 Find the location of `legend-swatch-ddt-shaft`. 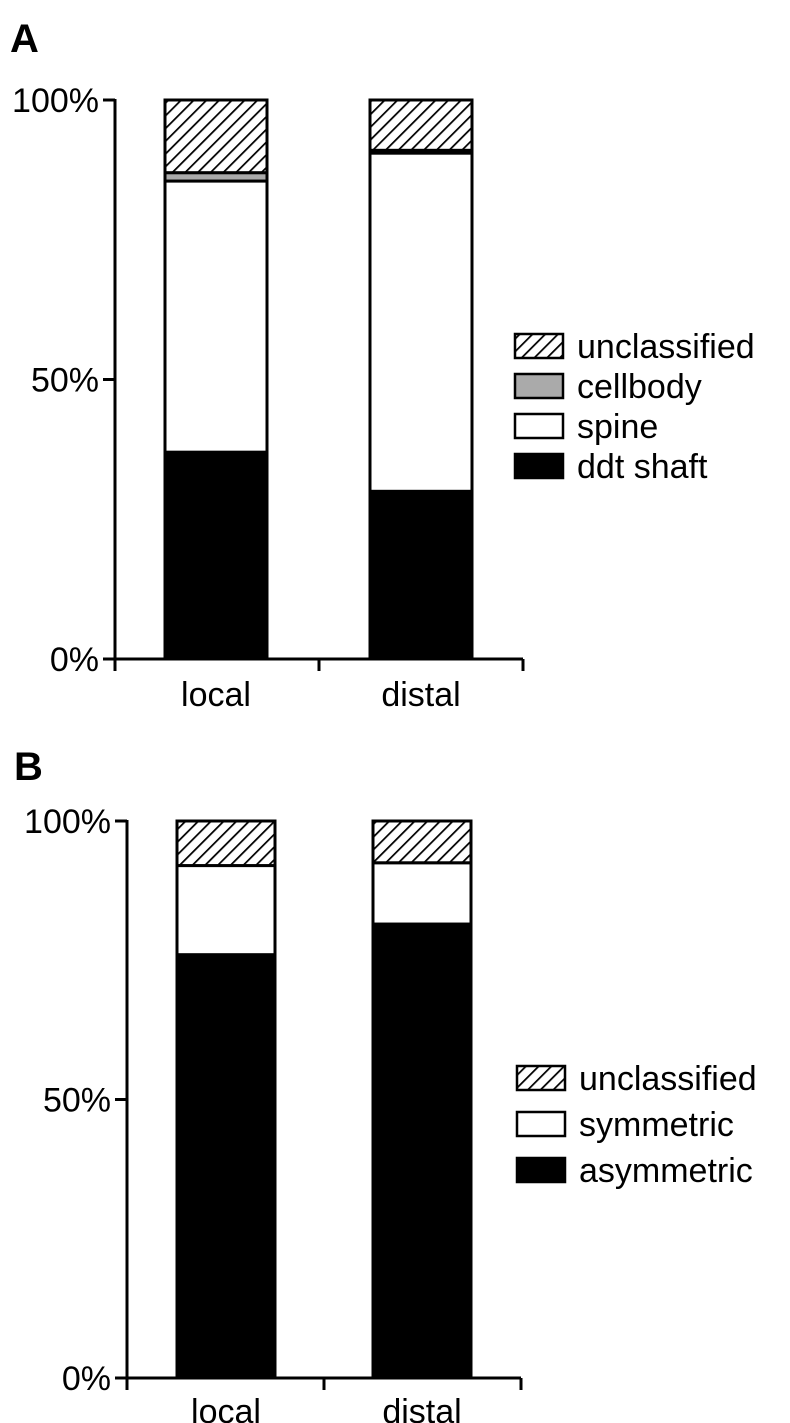

legend-swatch-ddt-shaft is located at coordinates (539, 466).